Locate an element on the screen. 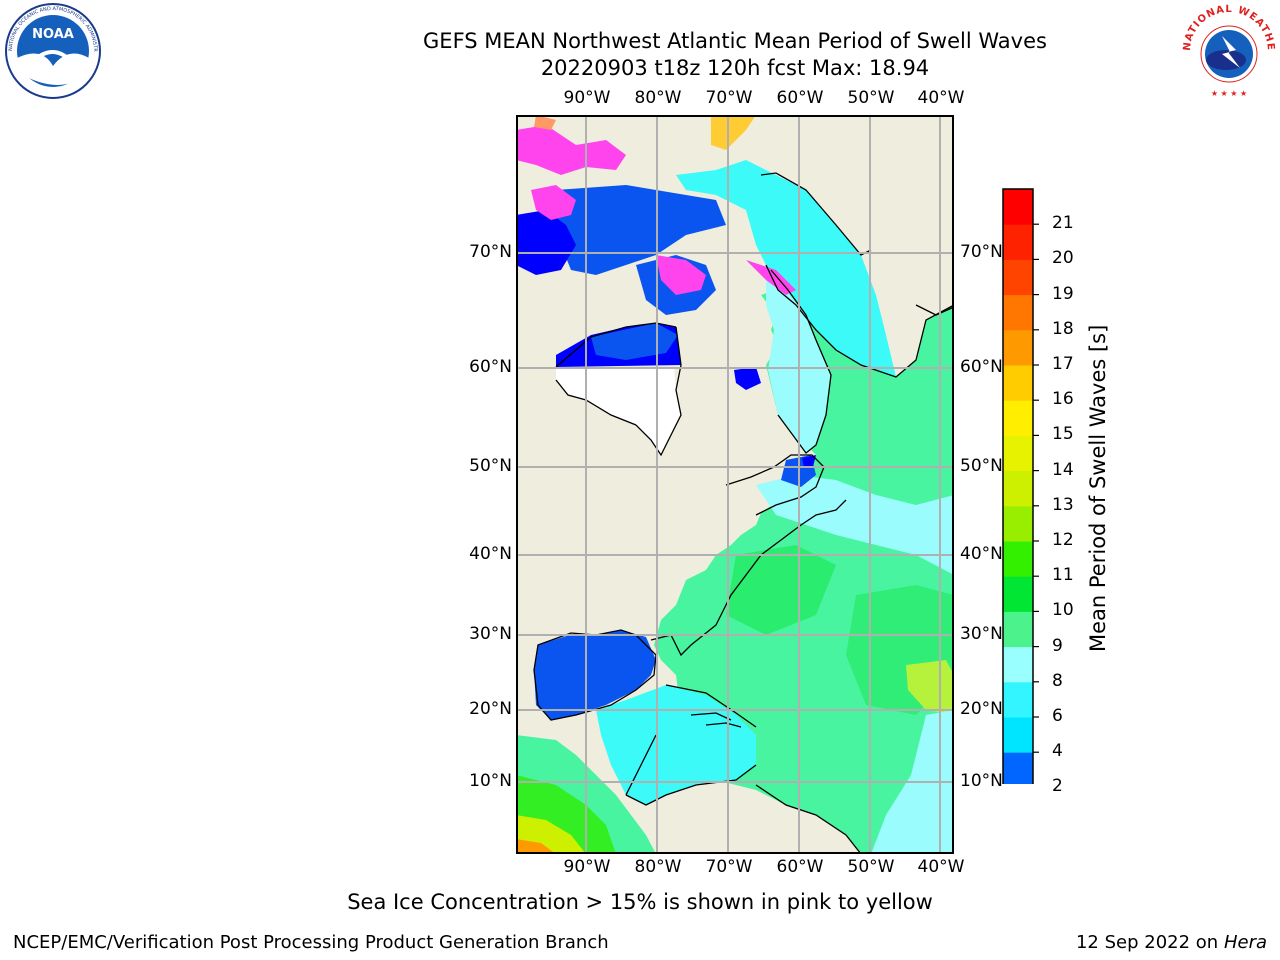  gulf-of-mexico is located at coordinates (595, 675).